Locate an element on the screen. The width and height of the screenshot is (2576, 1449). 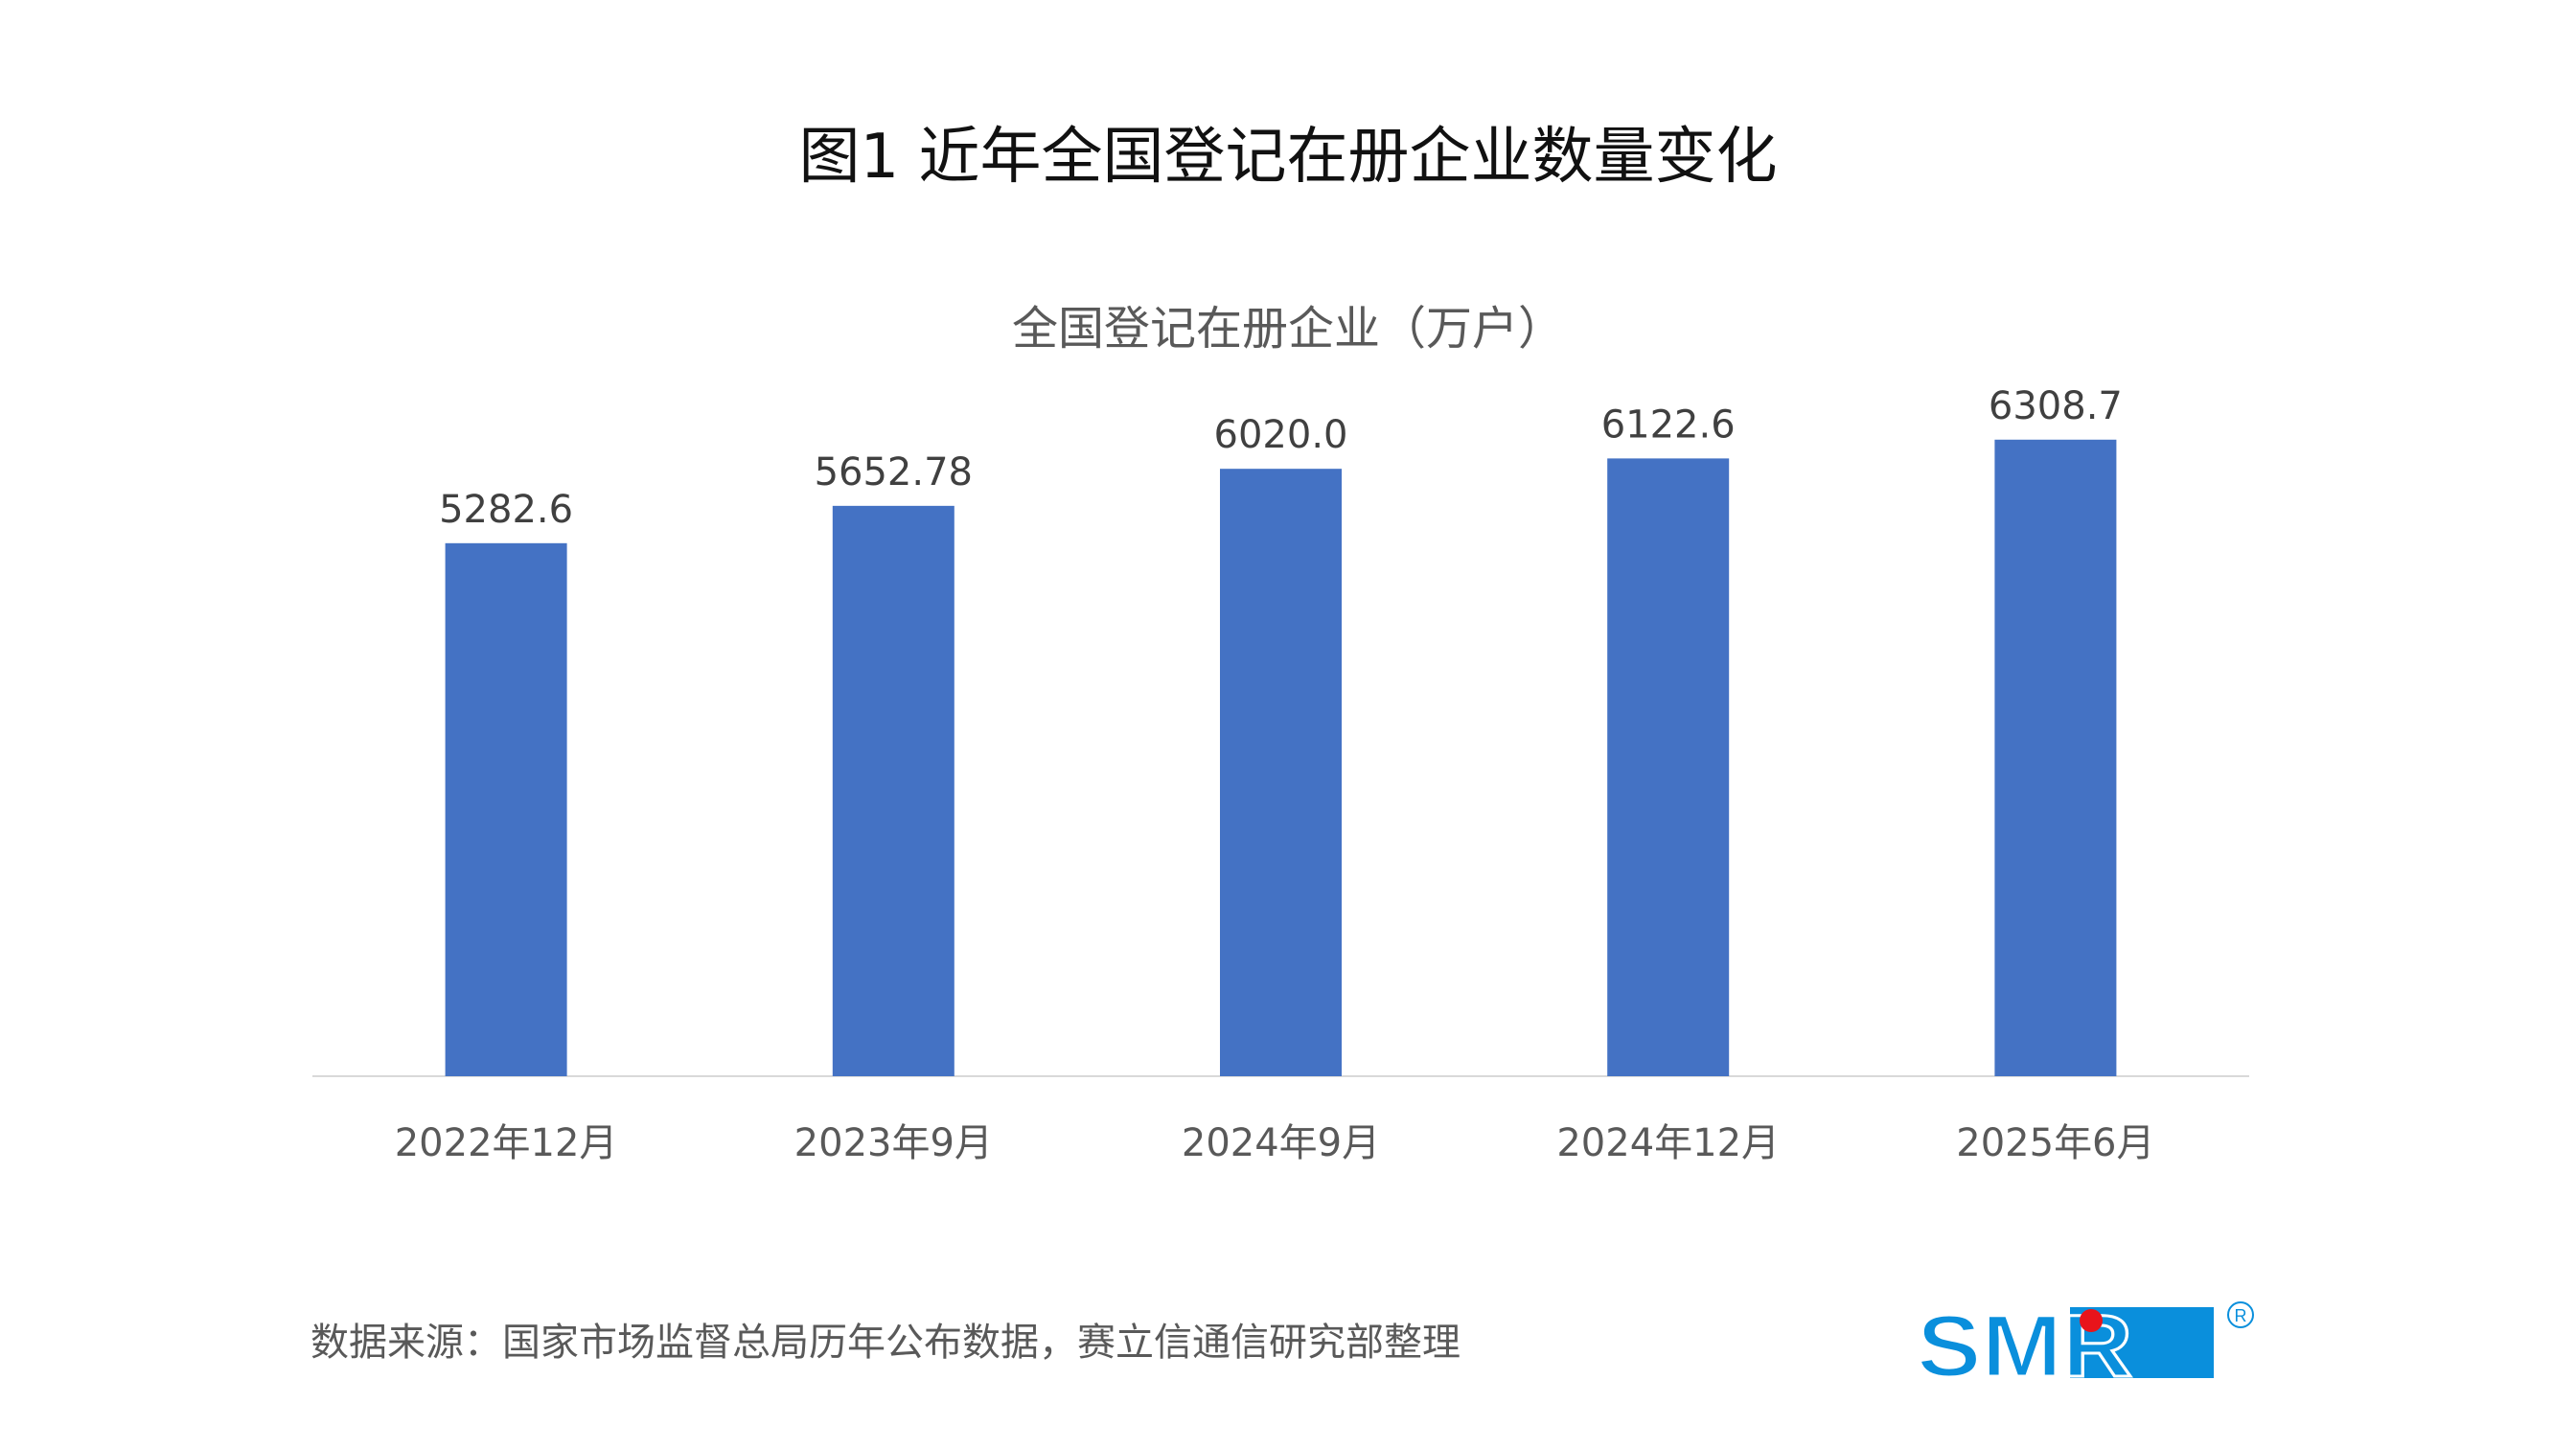
x-tick-label: 2025年6月 is located at coordinates (2055, 1143).